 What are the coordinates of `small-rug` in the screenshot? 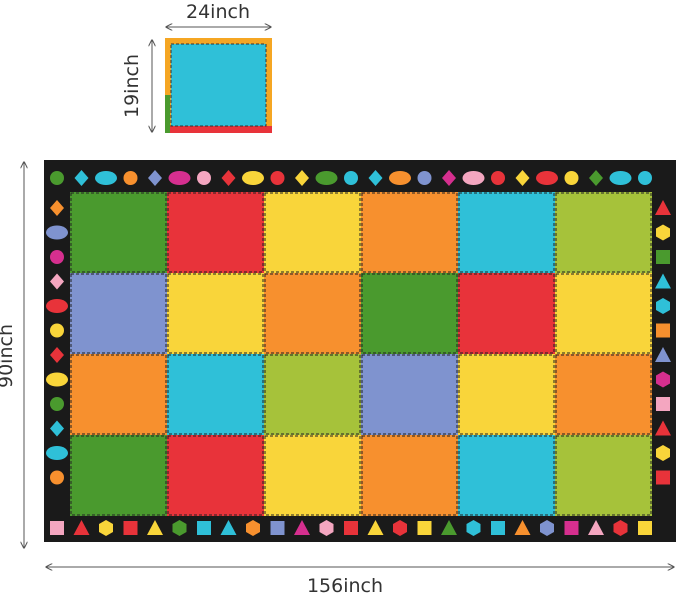 It's located at (218, 85).